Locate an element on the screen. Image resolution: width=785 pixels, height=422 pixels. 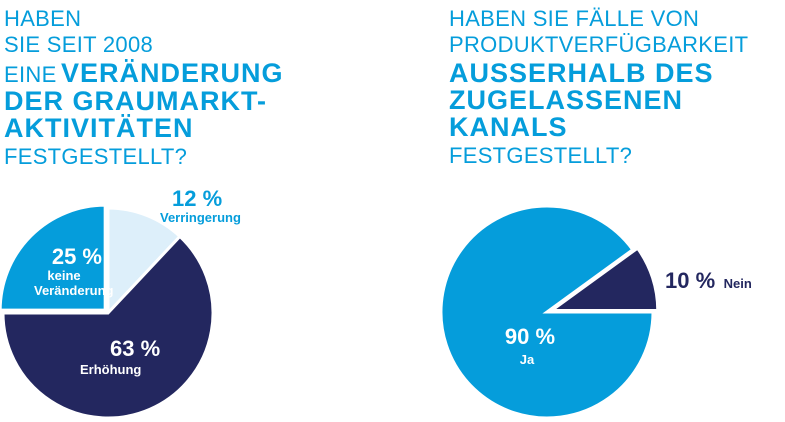
slice-category: Nein is located at coordinates (737, 283).